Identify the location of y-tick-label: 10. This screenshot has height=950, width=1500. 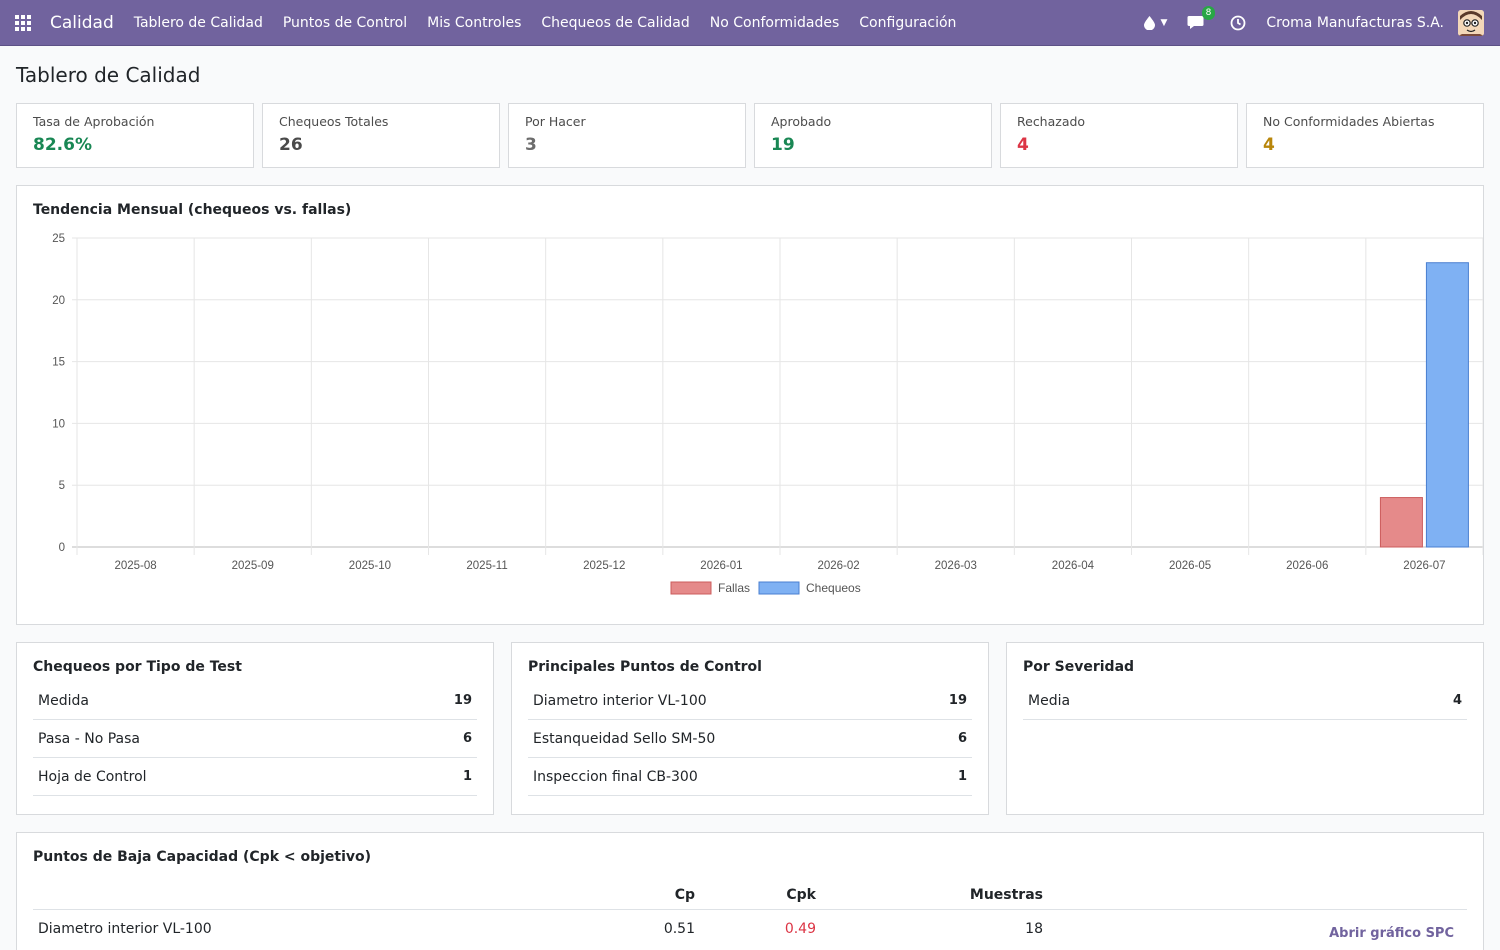
(58, 424).